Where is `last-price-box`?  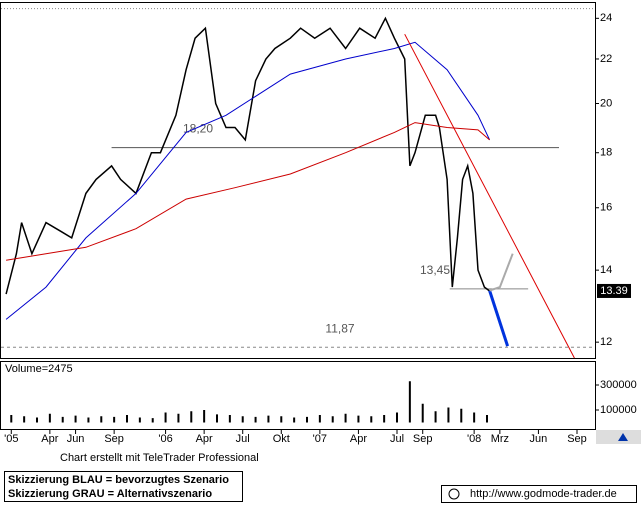 last-price-box is located at coordinates (614, 290).